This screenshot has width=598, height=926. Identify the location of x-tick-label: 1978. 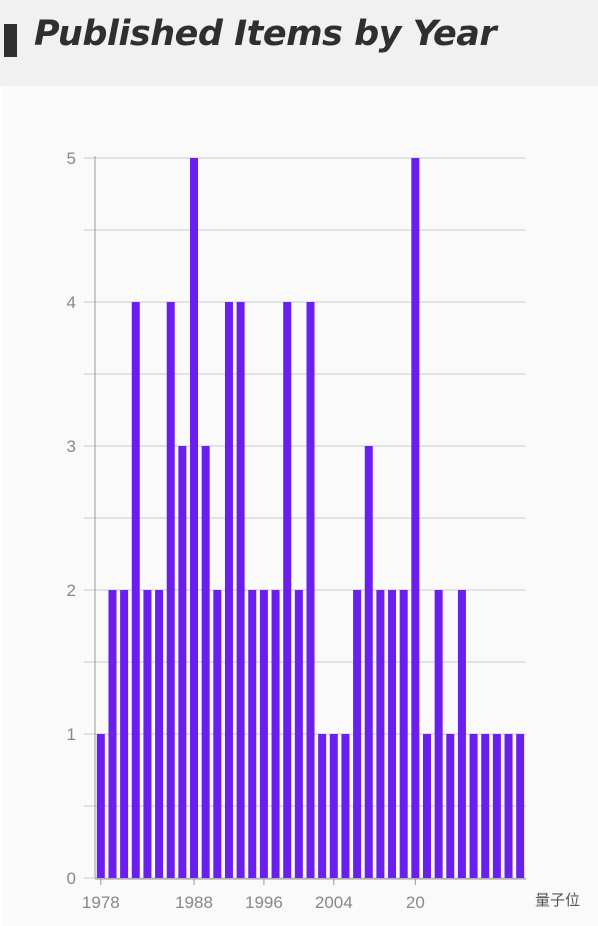
(101, 902).